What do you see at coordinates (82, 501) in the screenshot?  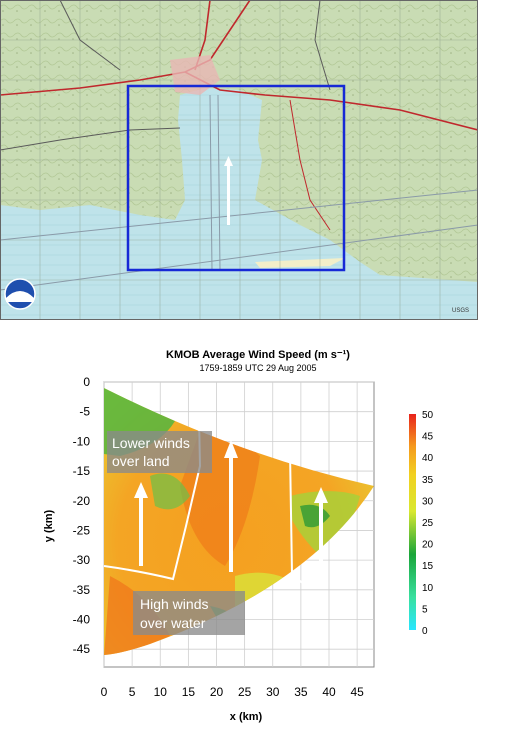 I see `y-tick-label: -20` at bounding box center [82, 501].